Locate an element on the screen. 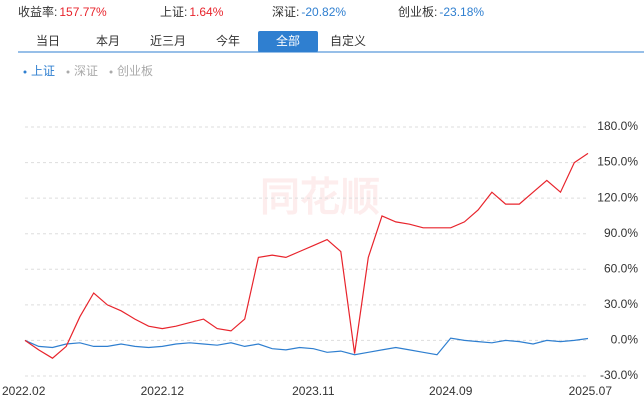 The width and height of the screenshot is (644, 402). legend-entry: 深证 is located at coordinates (86, 71).